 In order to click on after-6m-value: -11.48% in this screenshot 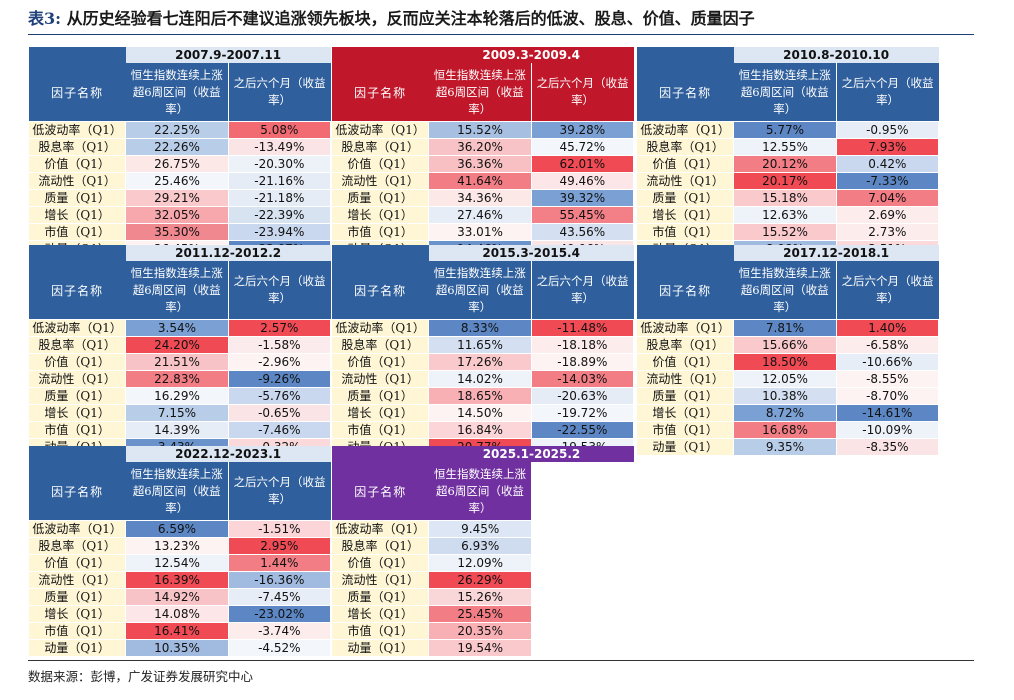, I will do `click(582, 328)`.